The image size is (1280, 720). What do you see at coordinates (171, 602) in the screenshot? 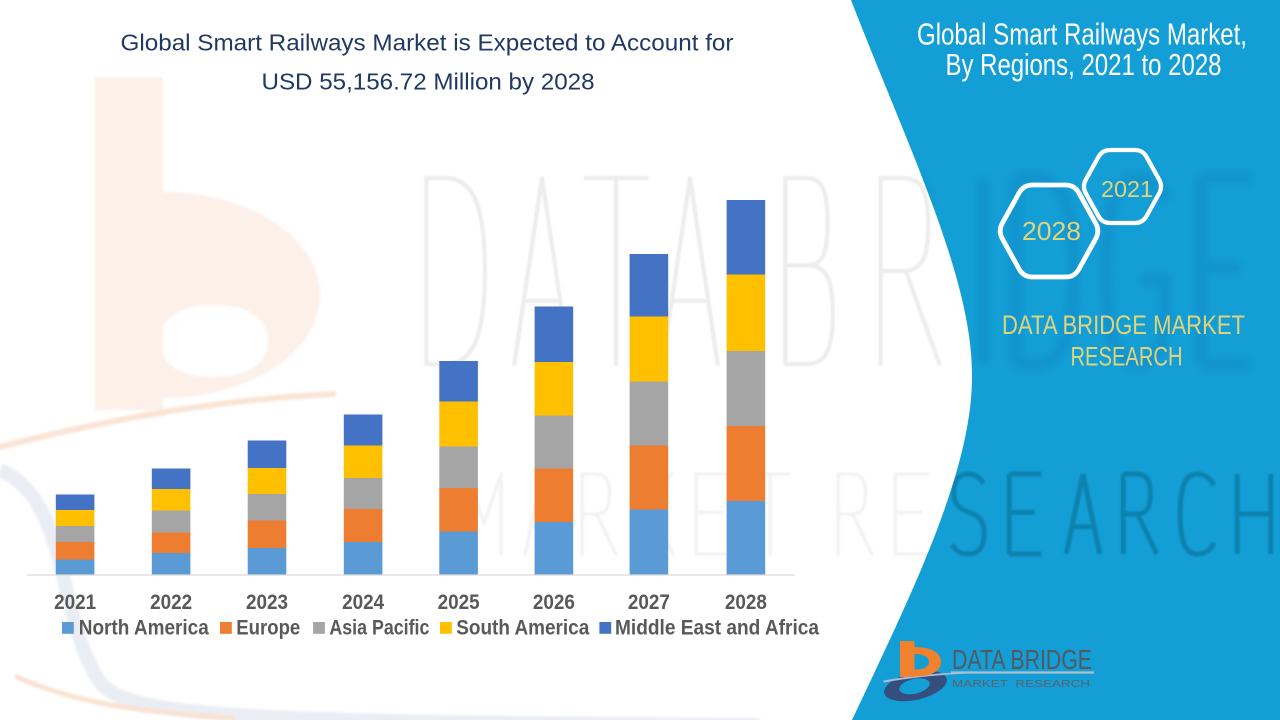
I see `svg-text: 2022` at bounding box center [171, 602].